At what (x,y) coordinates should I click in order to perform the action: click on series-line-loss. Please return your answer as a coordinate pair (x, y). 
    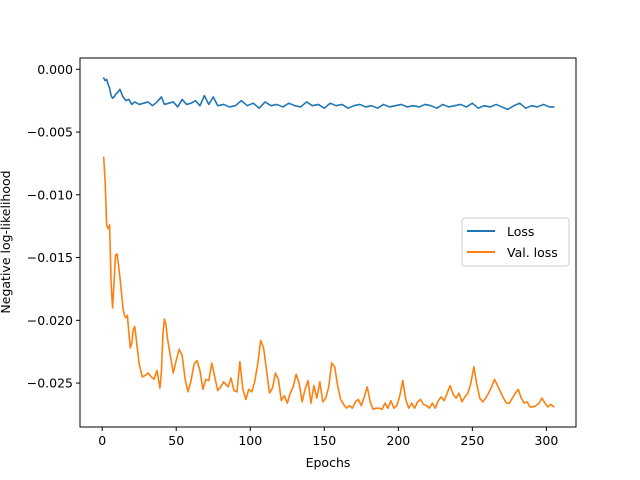
    Looking at the image, I should click on (328, 94).